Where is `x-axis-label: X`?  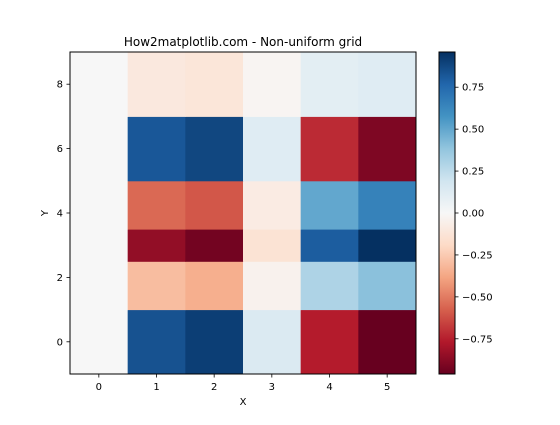
x-axis-label: X is located at coordinates (243, 402).